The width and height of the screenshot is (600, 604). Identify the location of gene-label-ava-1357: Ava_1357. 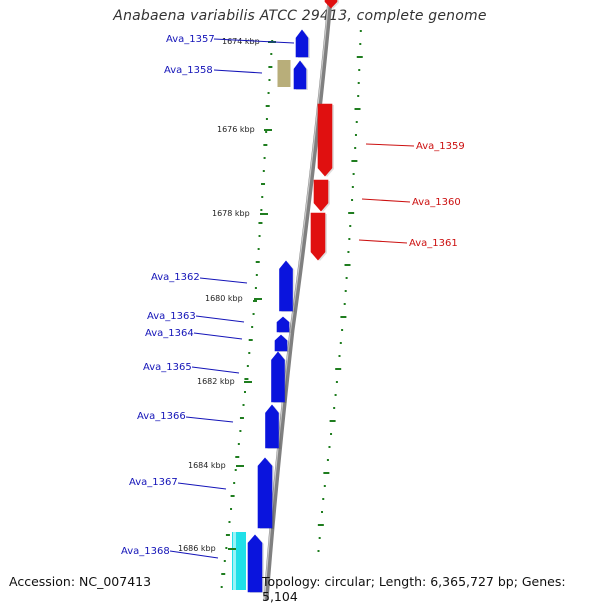
(230, 39).